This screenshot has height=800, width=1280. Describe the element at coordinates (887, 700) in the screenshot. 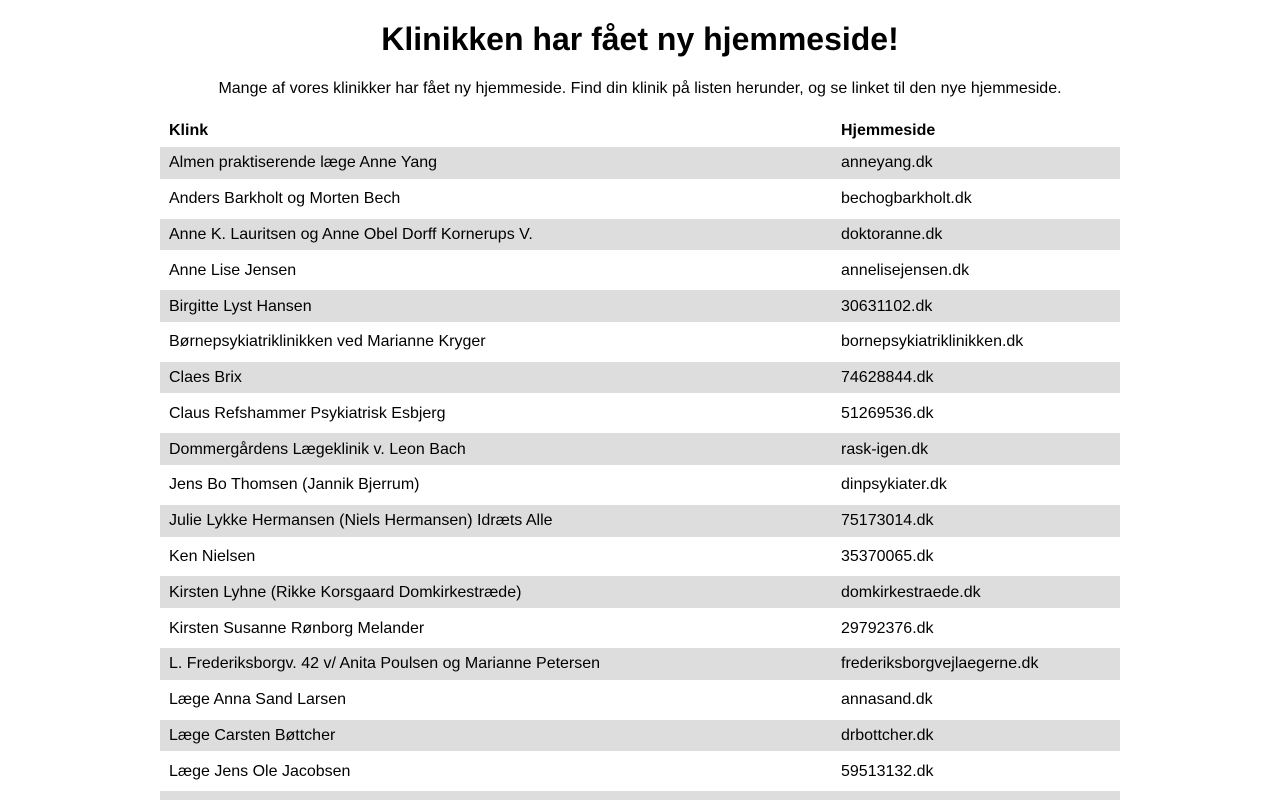

I see `website-link: annasand.dk` at that location.